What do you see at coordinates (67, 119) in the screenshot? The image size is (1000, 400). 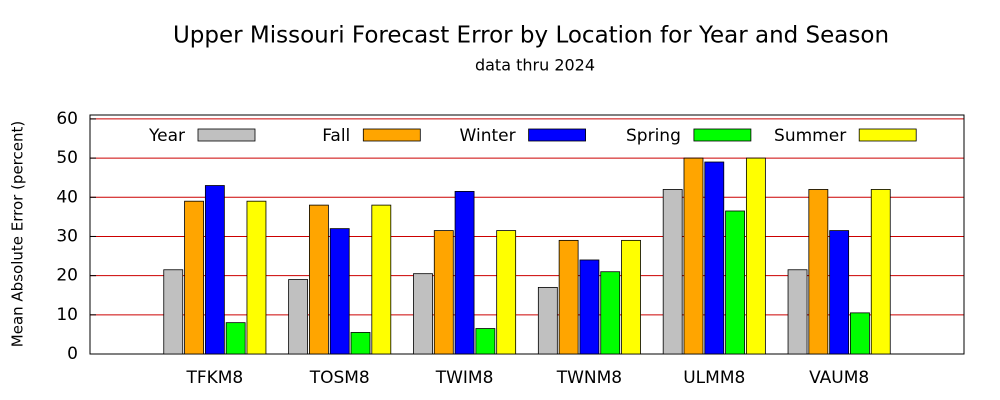 I see `y-tick-label: 60` at bounding box center [67, 119].